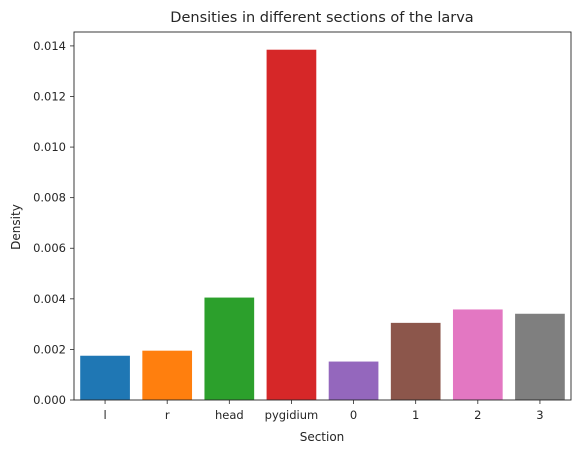 The height and width of the screenshot is (458, 580). I want to click on y-tick-label: 0.004, so click(49, 299).